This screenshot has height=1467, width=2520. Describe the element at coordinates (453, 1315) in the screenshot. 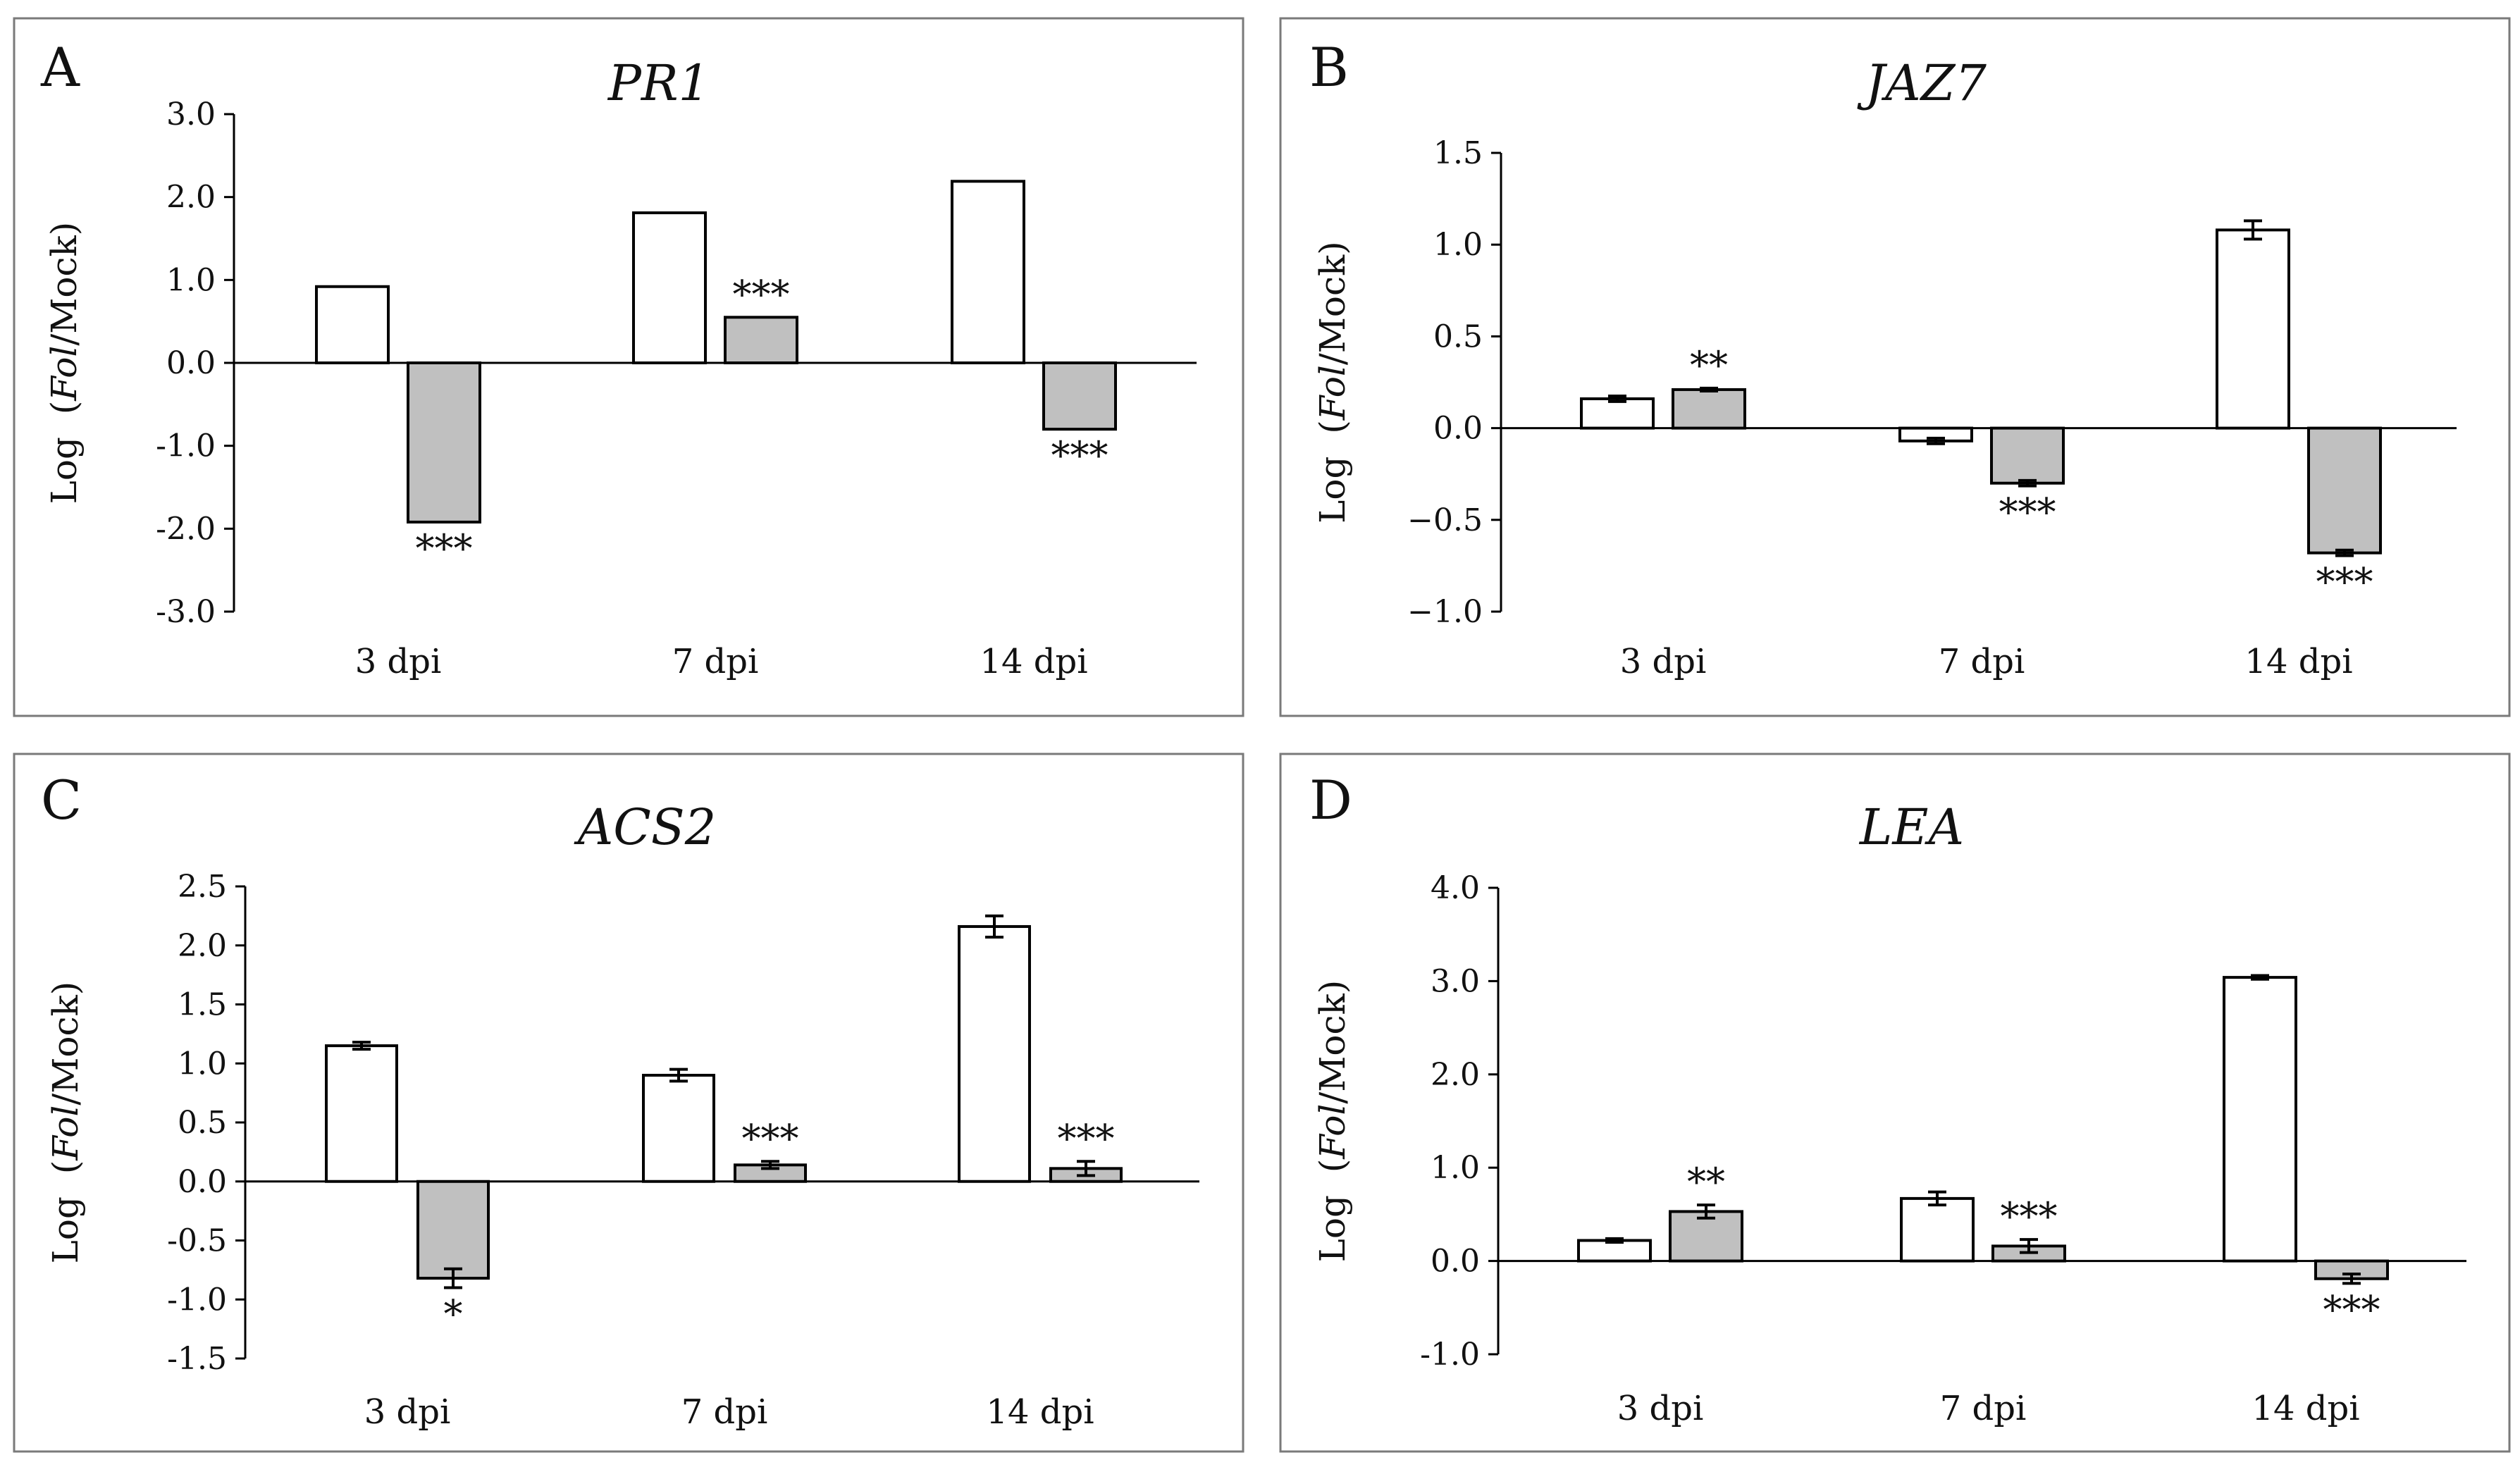

I see `significance-marker: *` at that location.